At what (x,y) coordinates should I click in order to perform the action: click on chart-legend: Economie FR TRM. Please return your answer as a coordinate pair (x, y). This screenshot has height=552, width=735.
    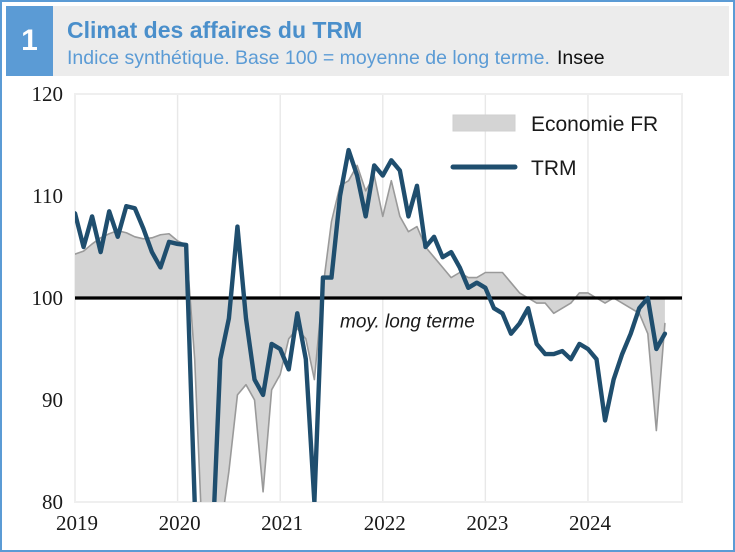
    Looking at the image, I should click on (554, 146).